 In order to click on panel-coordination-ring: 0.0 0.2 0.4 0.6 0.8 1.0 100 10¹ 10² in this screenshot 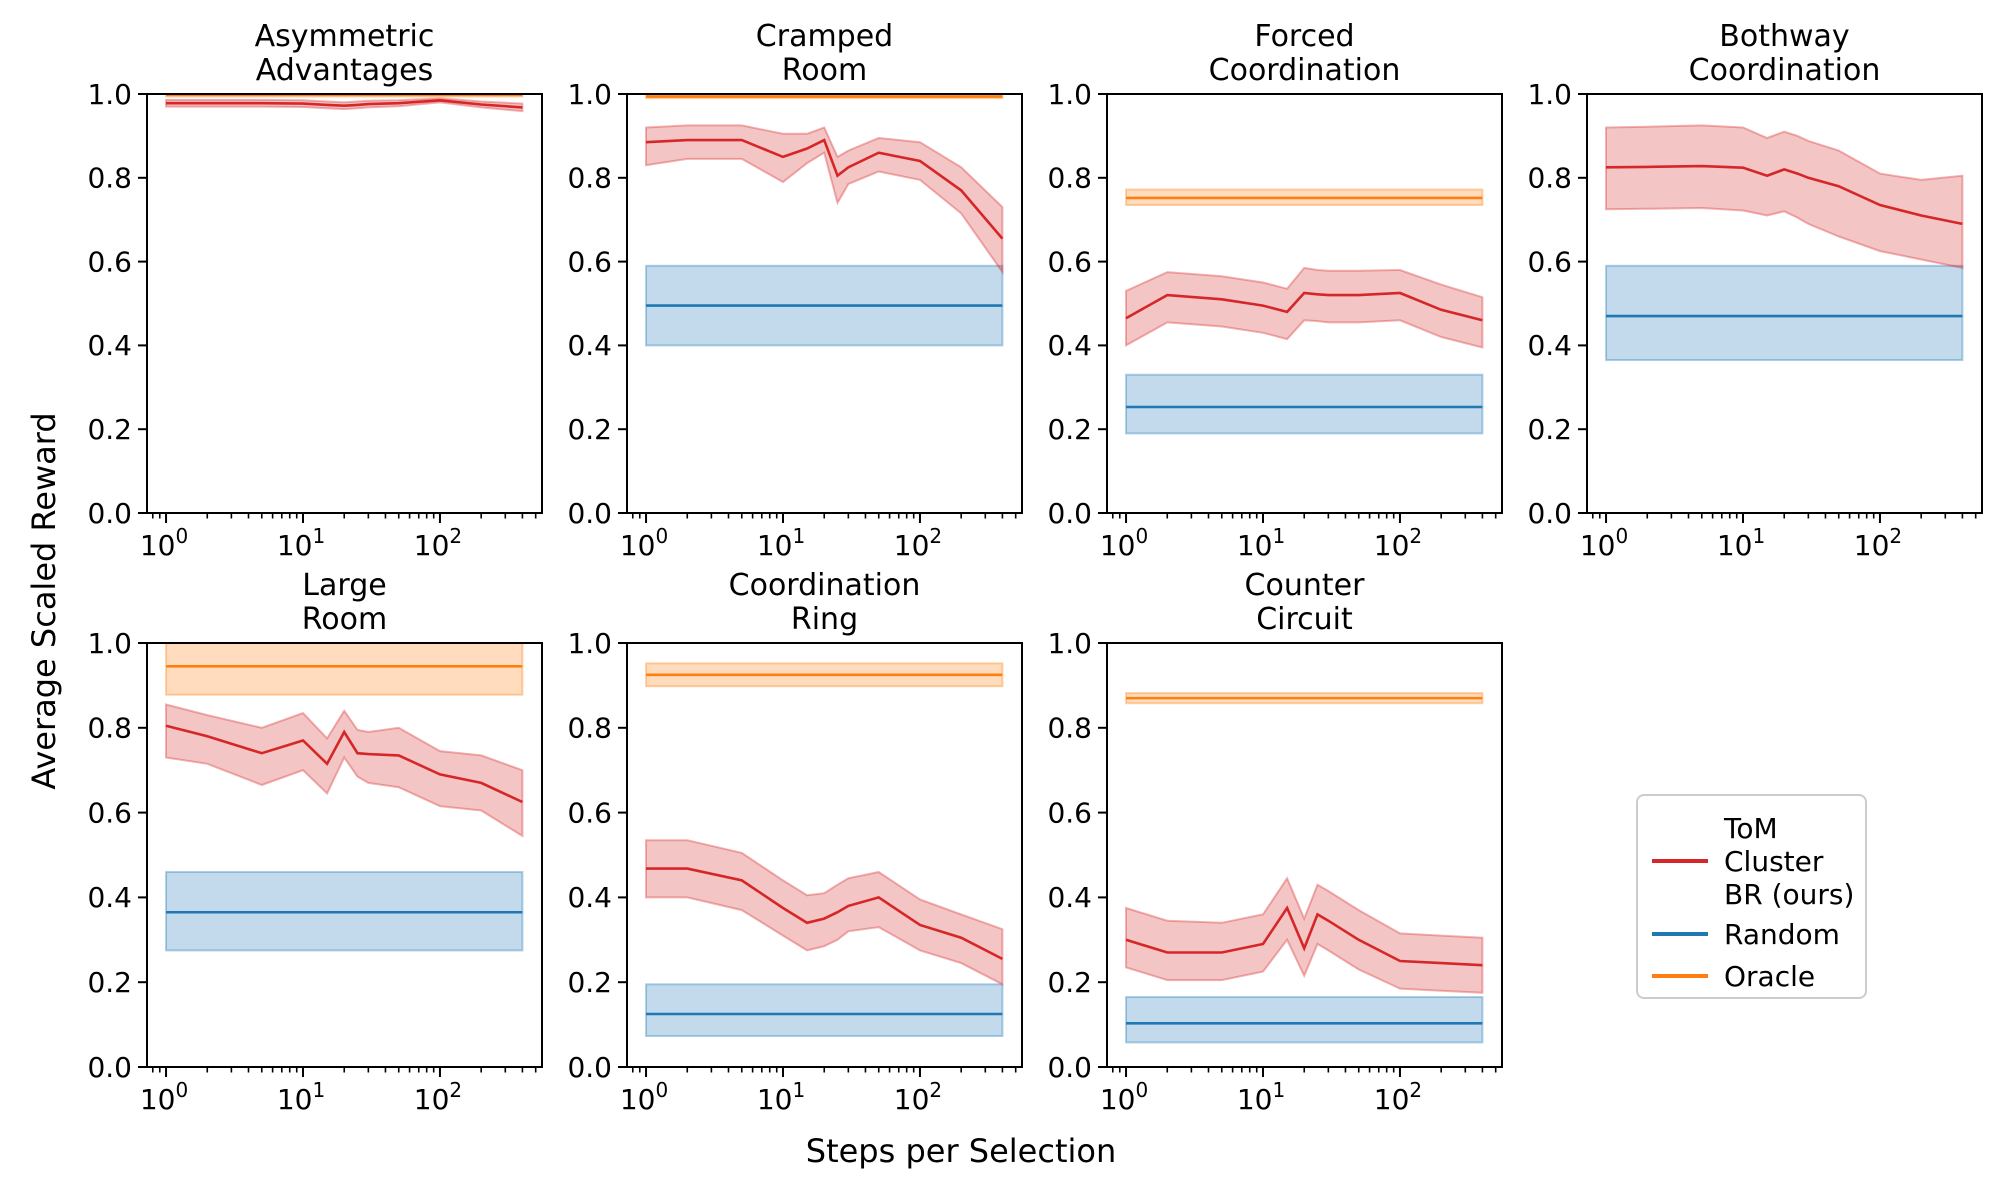, I will do `click(795, 871)`.